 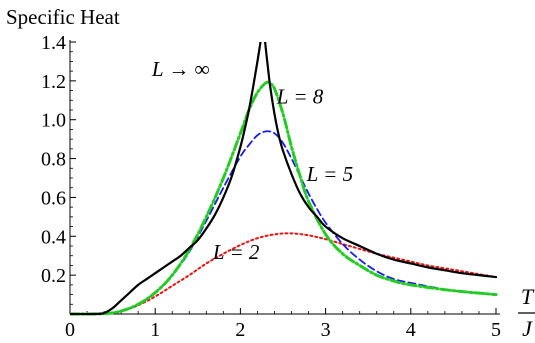 I want to click on x-tick-label: 3, so click(x=326, y=330).